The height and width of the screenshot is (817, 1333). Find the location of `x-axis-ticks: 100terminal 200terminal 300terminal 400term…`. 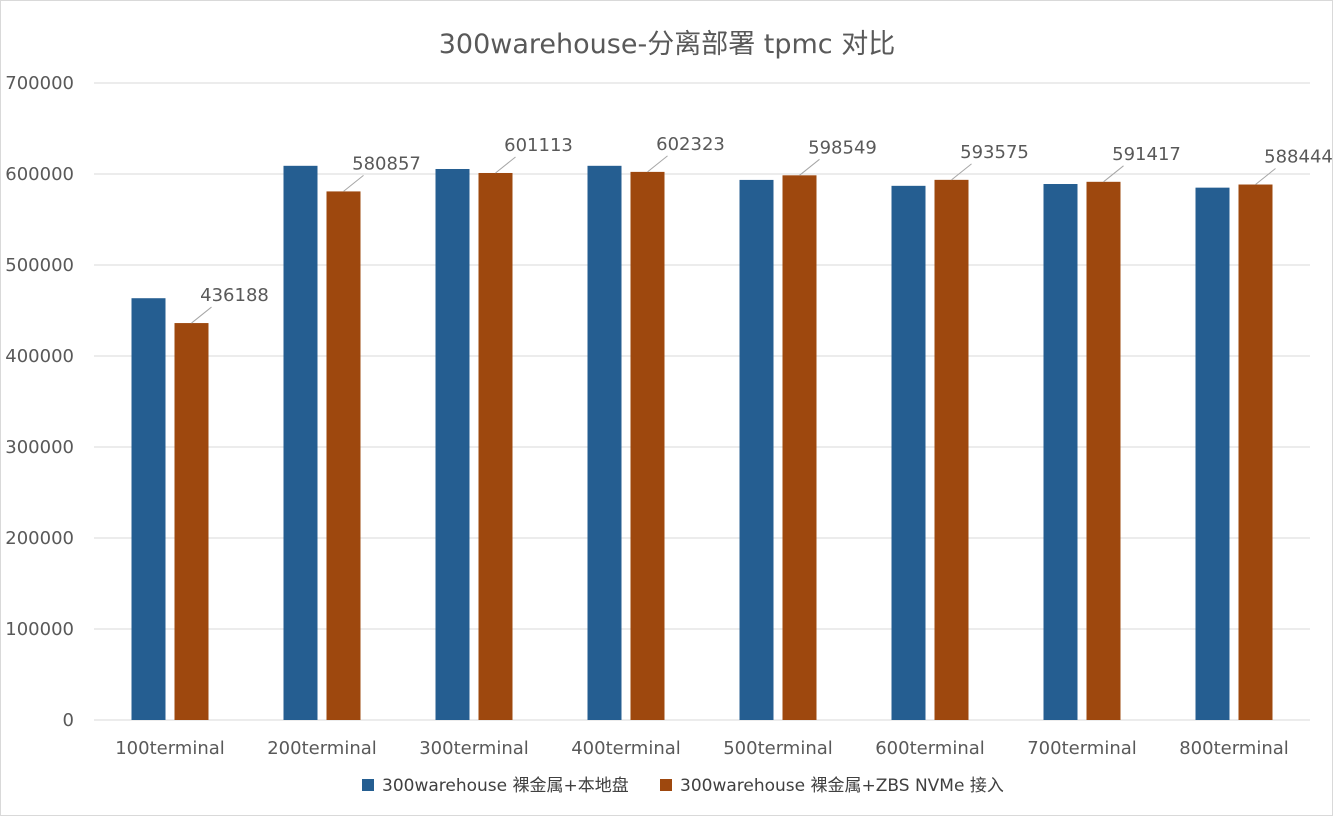

x-axis-ticks: 100terminal 200terminal 300terminal 400term… is located at coordinates (702, 748).